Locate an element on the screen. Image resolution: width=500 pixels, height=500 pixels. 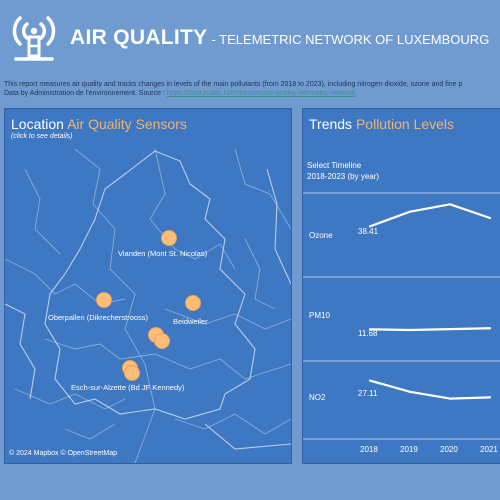
page-subtitle: - TELEMETRIC NETWORK OF LUXEMBOURG is located at coordinates (350, 39).